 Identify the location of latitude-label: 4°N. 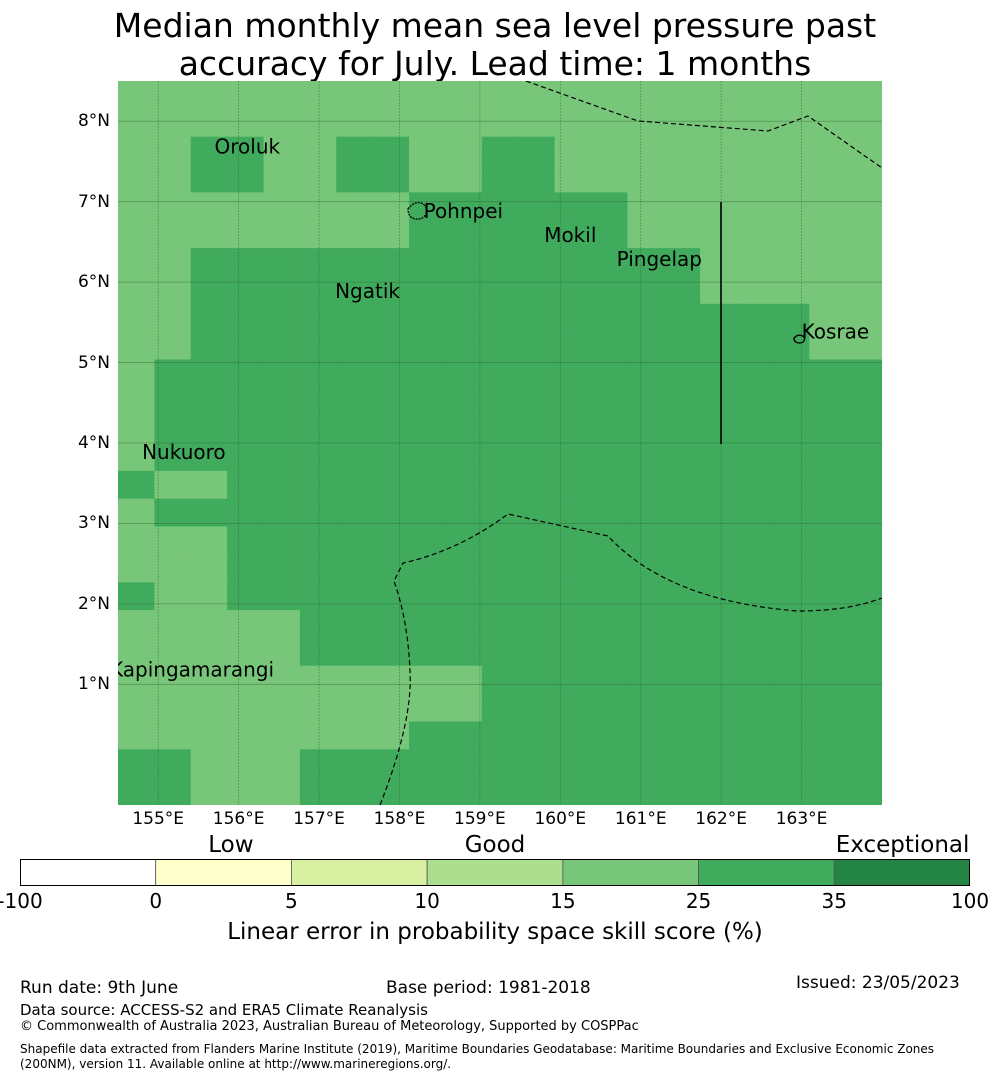
(93, 443).